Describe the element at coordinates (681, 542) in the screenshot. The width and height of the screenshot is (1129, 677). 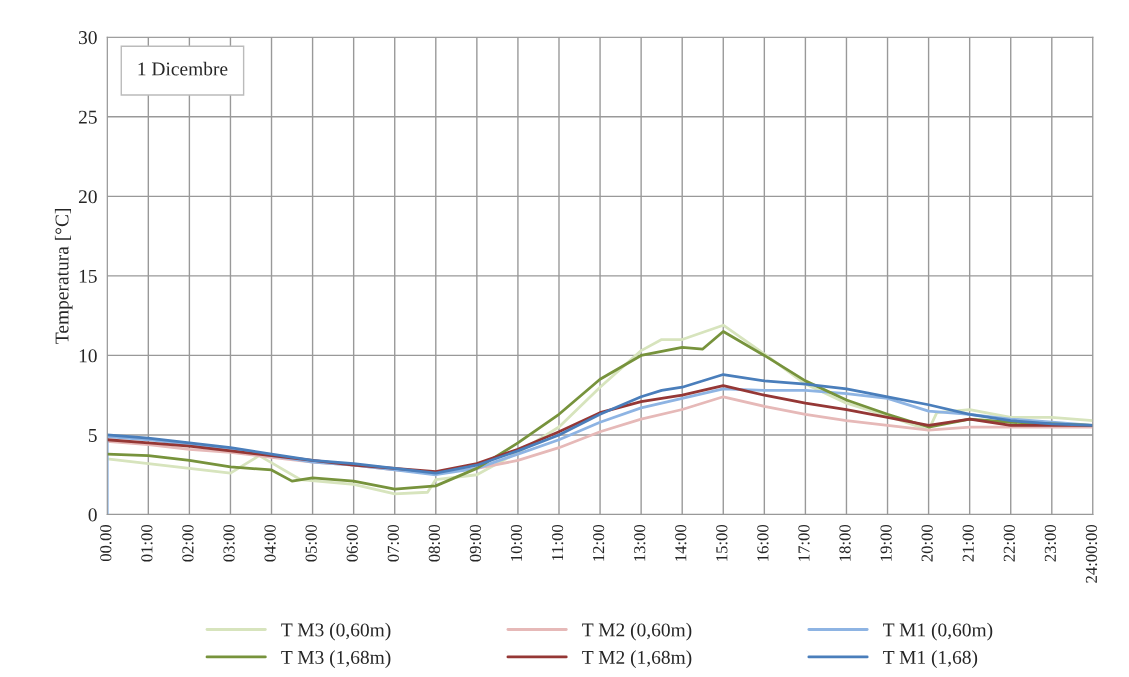
I see `x-tick-label: 14:00` at that location.